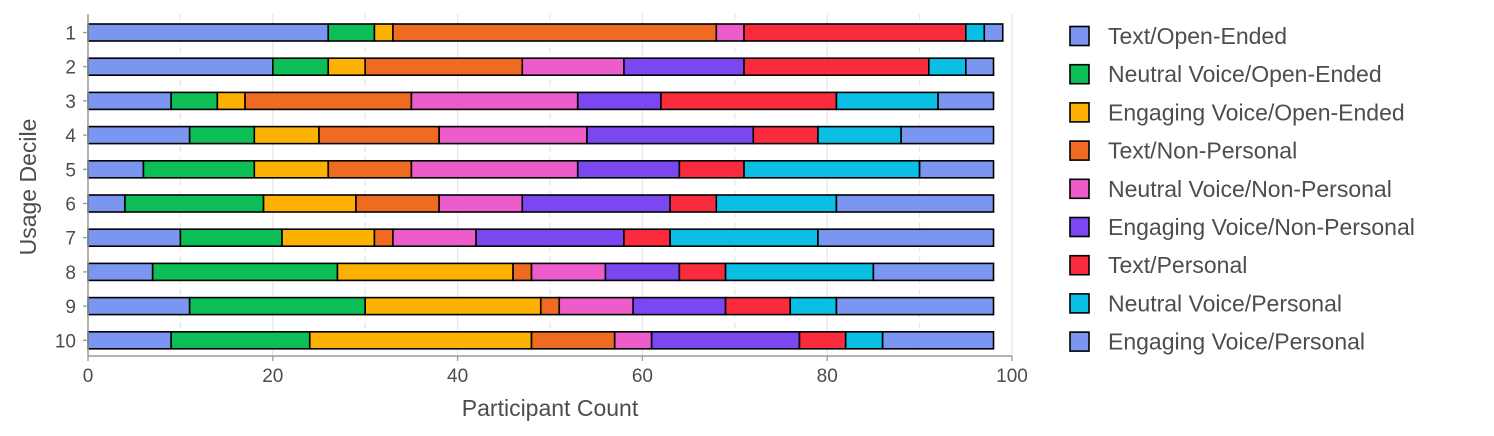  What do you see at coordinates (550, 408) in the screenshot?
I see `x-axis-title: Participant Count` at bounding box center [550, 408].